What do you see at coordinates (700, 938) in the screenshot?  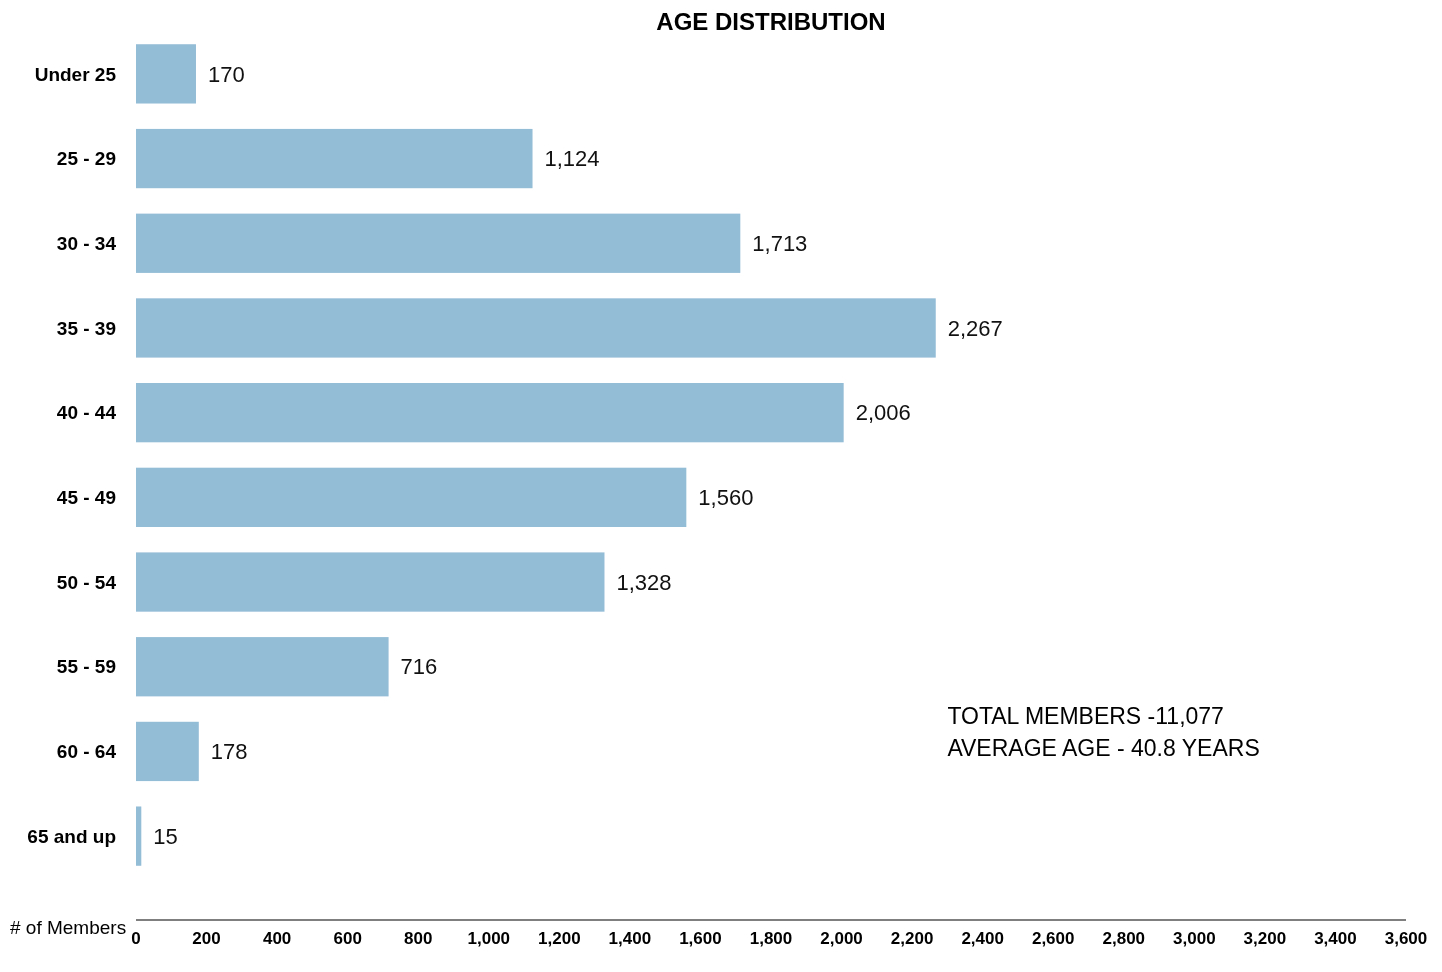 I see `x-tick-label: 1,600` at bounding box center [700, 938].